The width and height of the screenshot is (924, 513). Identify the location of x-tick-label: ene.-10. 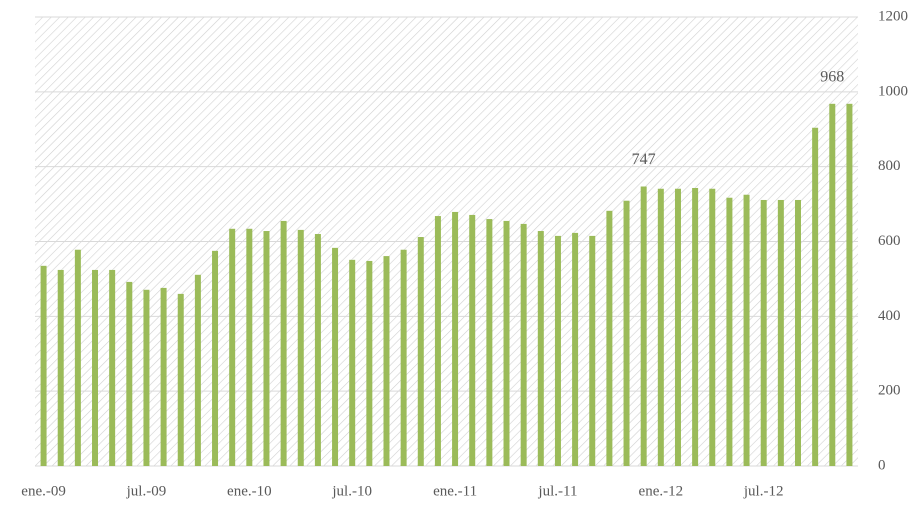
(249, 491).